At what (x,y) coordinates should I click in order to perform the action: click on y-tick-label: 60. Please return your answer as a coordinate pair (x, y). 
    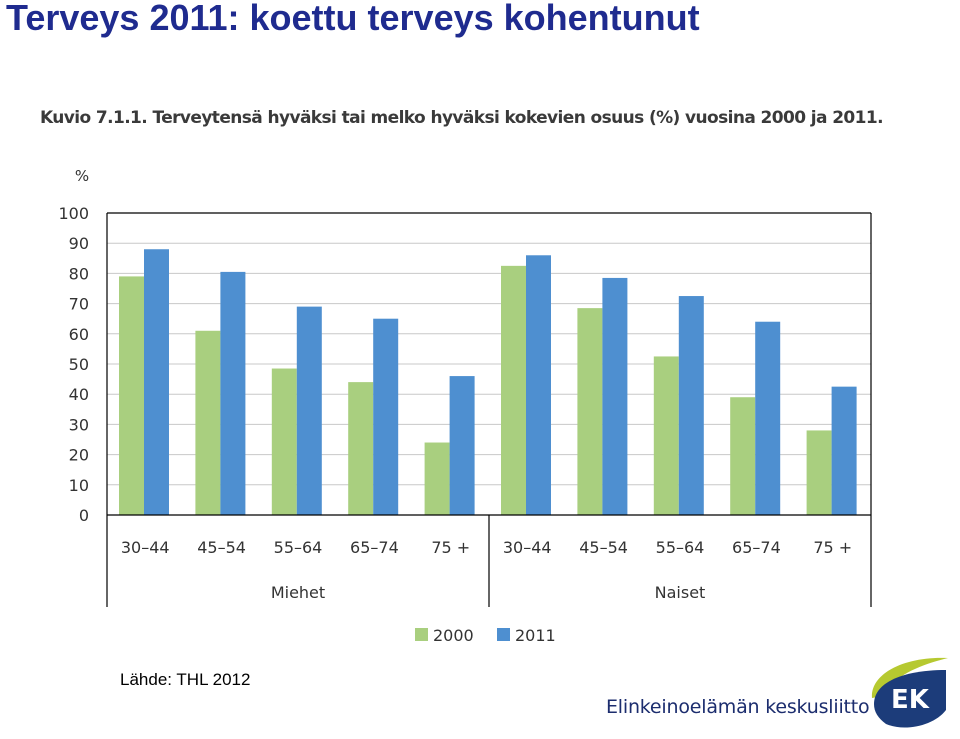
    Looking at the image, I should click on (79, 334).